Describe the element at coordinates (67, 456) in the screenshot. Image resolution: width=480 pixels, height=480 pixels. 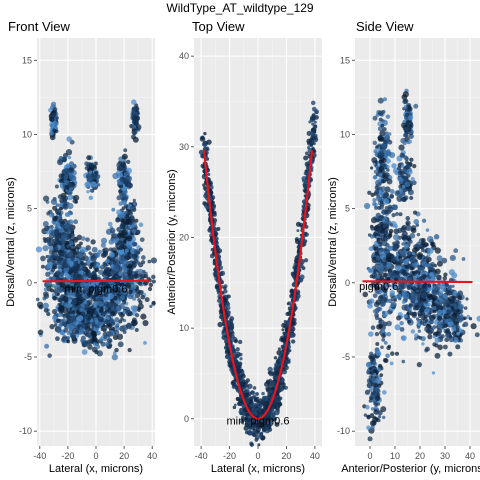
I see `x-tick-label: -20` at that location.